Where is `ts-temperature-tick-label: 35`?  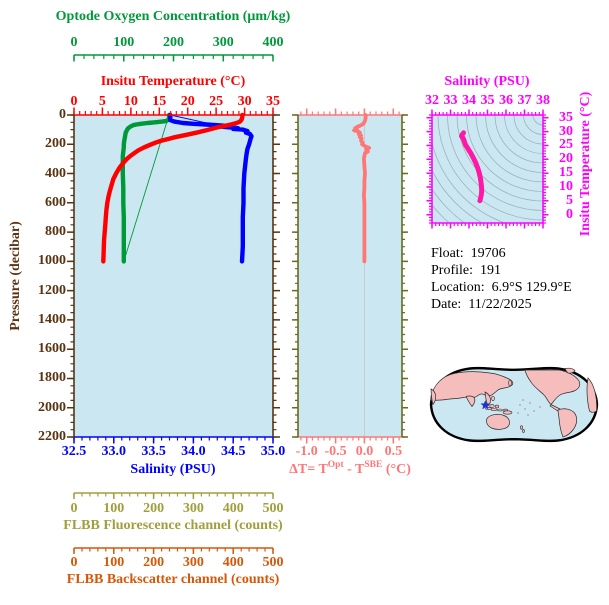
ts-temperature-tick-label: 35 is located at coordinates (566, 117).